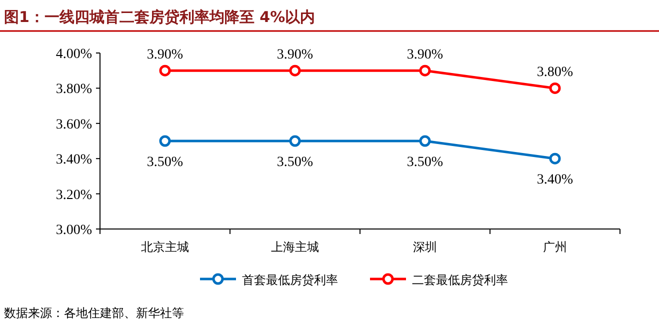  Describe the element at coordinates (555, 180) in the screenshot. I see `data-label: 3.40%` at that location.